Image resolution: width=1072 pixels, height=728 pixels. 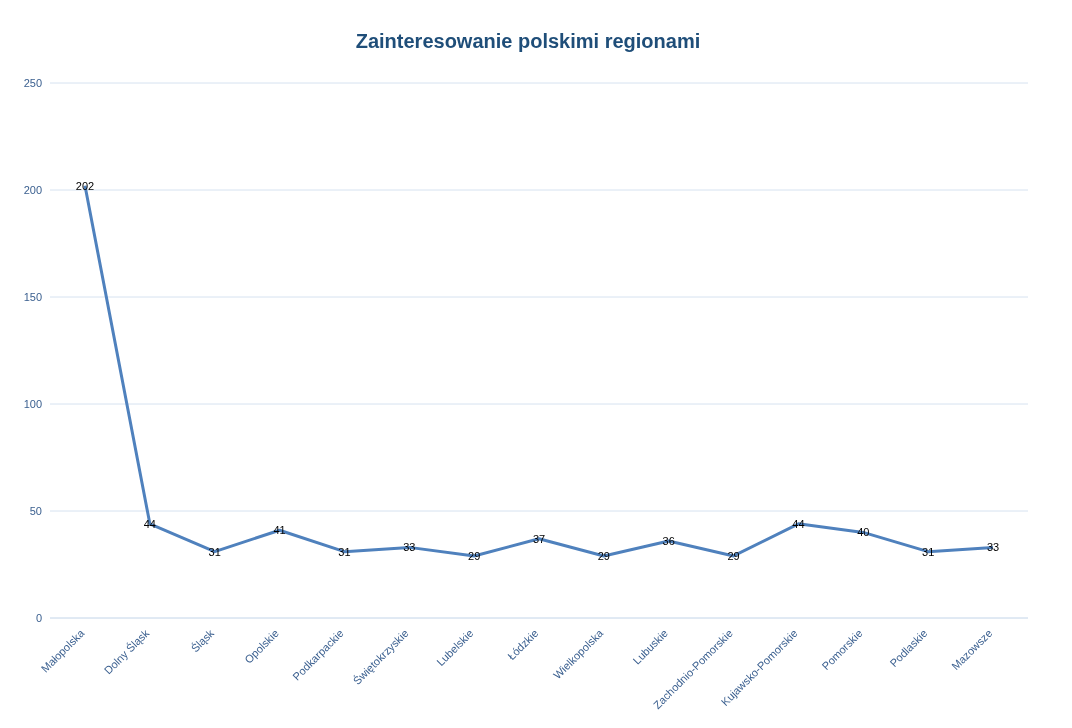 What do you see at coordinates (85, 185) in the screenshot?
I see `data-label: 202` at bounding box center [85, 185].